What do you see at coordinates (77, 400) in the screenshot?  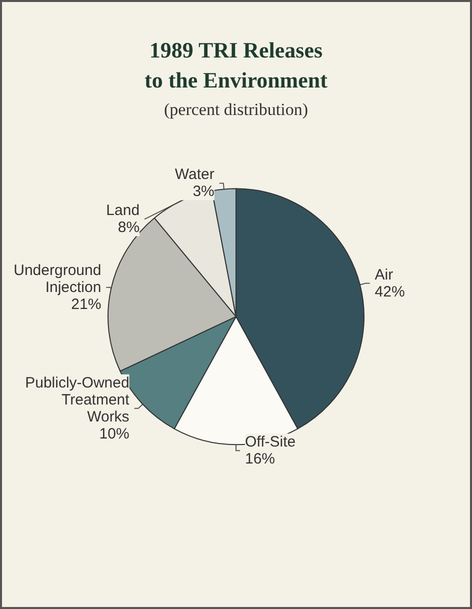 I see `slice-label: Publicly-Owned Treatment Works` at bounding box center [77, 400].